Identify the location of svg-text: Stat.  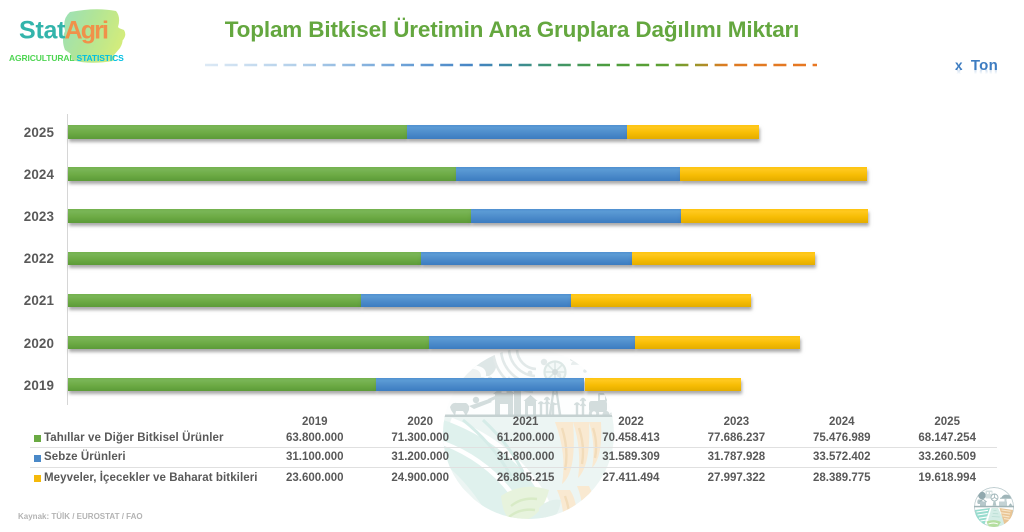
(42, 31).